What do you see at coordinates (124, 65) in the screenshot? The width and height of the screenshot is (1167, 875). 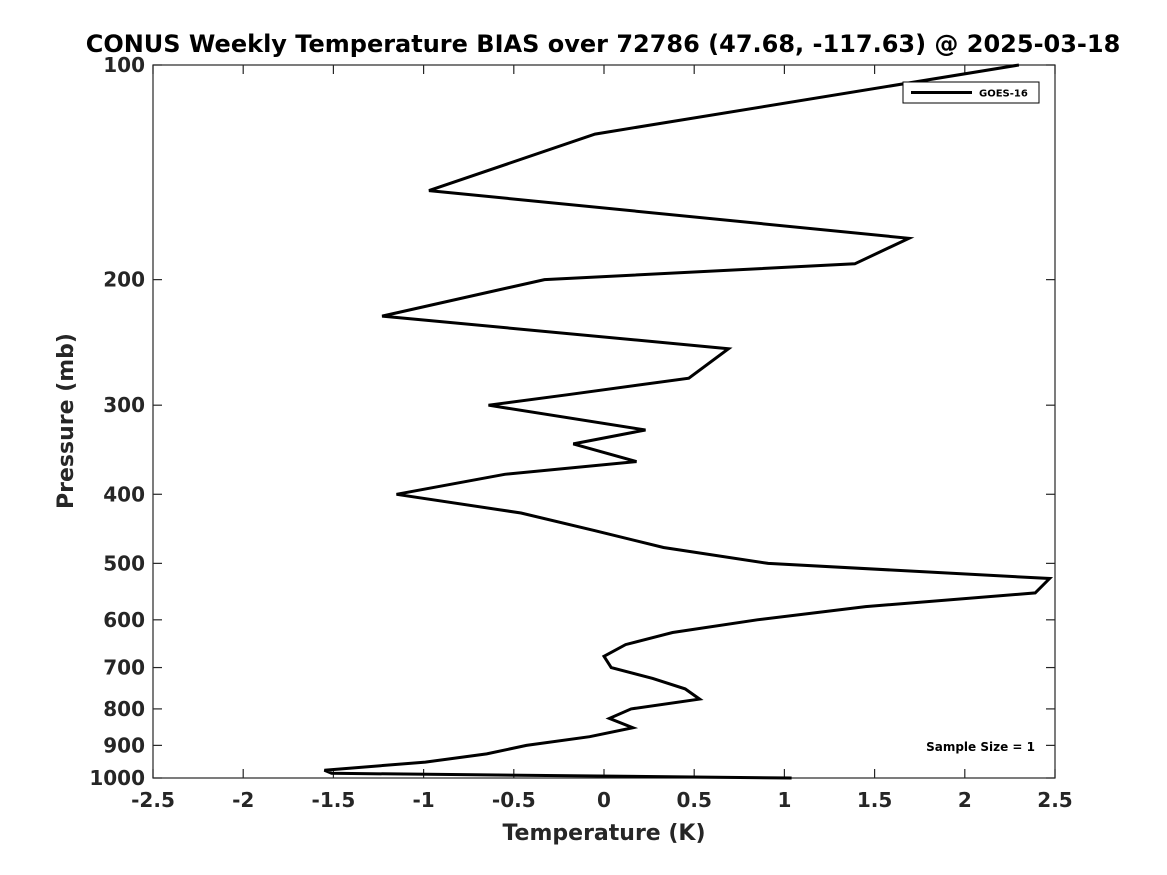 I see `y-tick-label: 100` at bounding box center [124, 65].